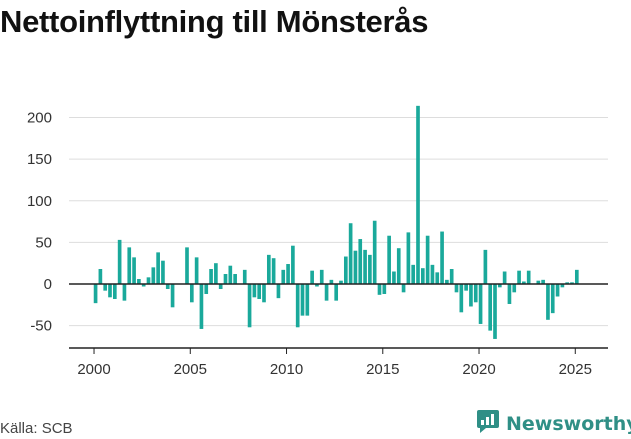  Describe the element at coordinates (41, 326) in the screenshot. I see `y-tick-label: -50` at that location.